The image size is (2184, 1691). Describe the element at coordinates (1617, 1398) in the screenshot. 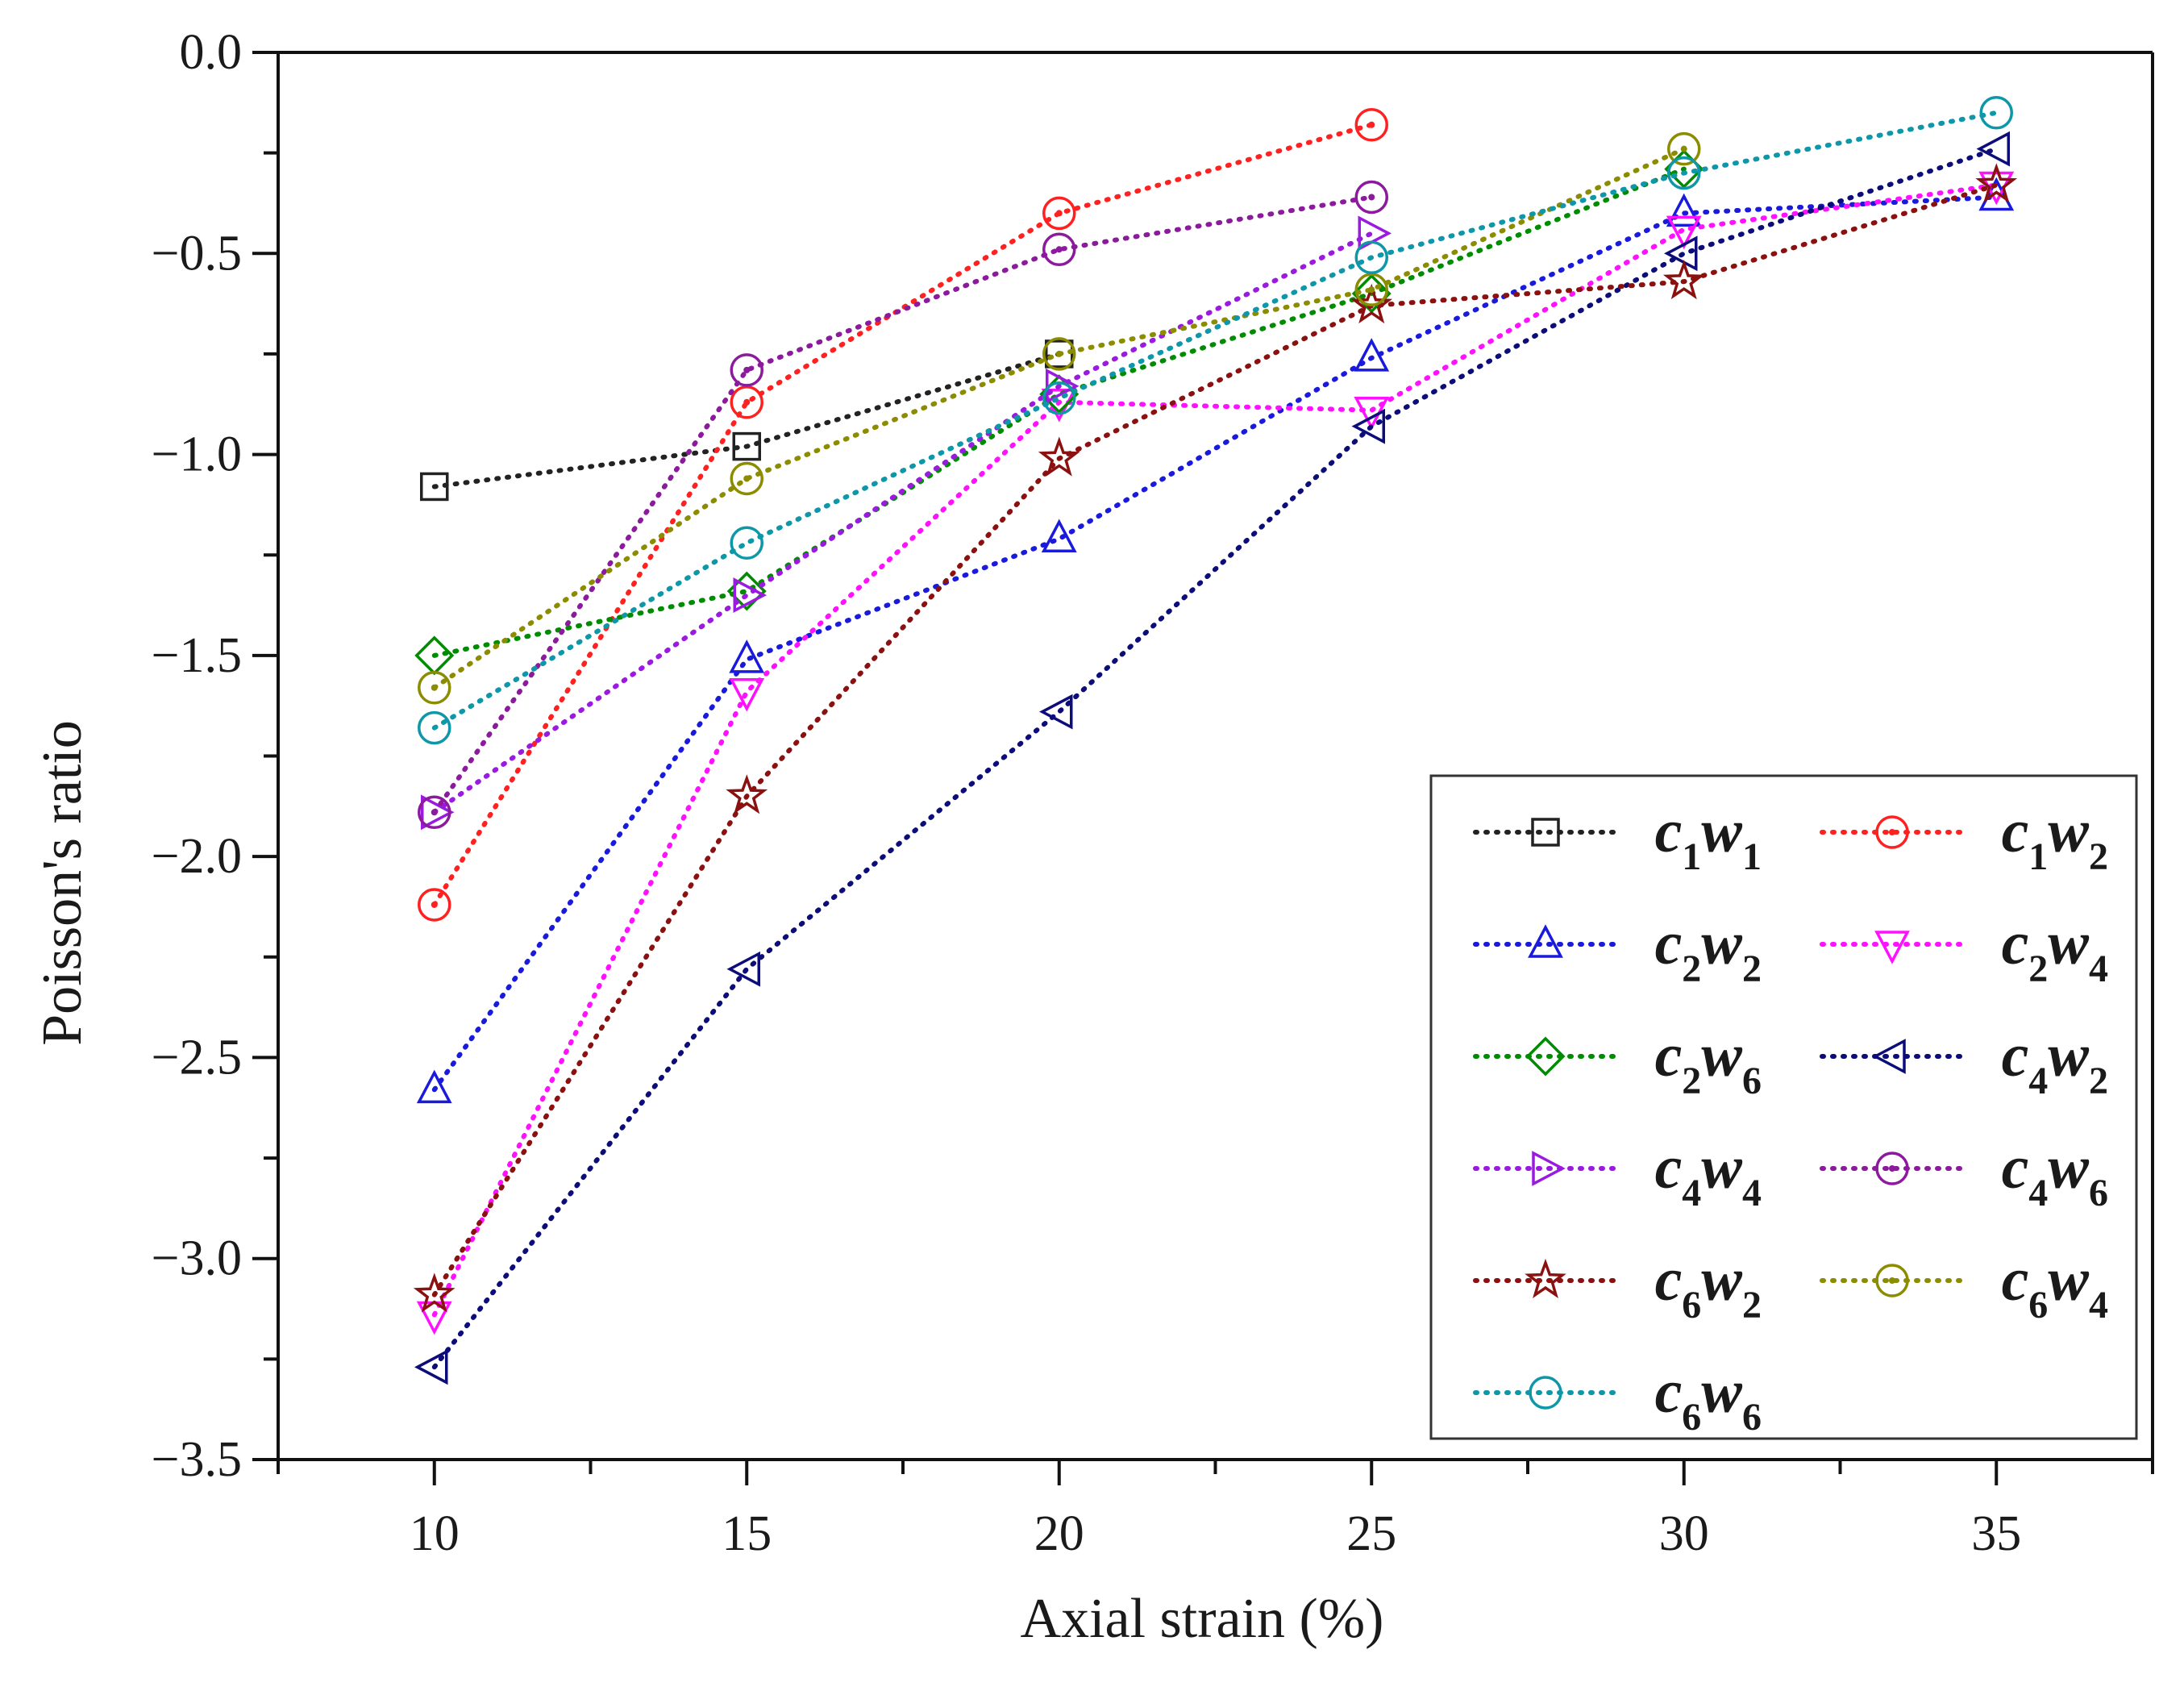

I see `legend-entry-c6w6: c6w6` at that location.